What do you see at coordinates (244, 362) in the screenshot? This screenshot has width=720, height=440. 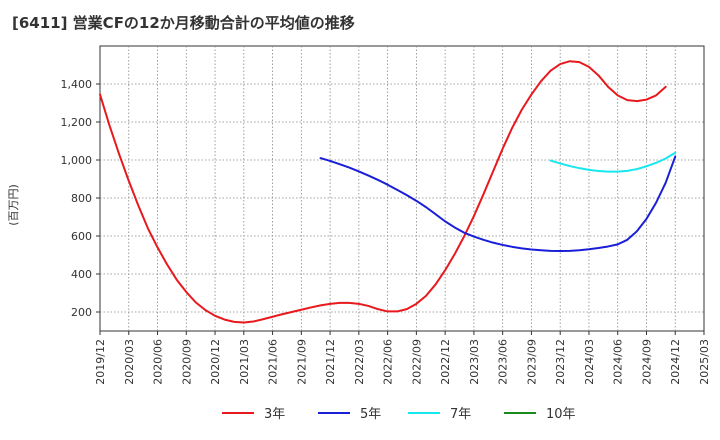 I see `x-tick-label: 2021/03` at bounding box center [244, 362].